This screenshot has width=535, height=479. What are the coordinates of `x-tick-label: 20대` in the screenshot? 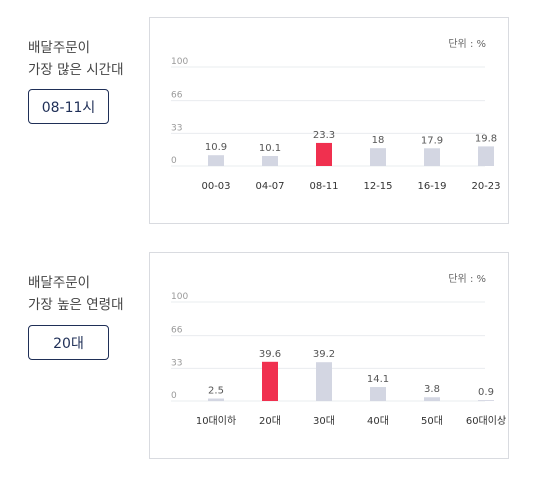 It's located at (270, 421).